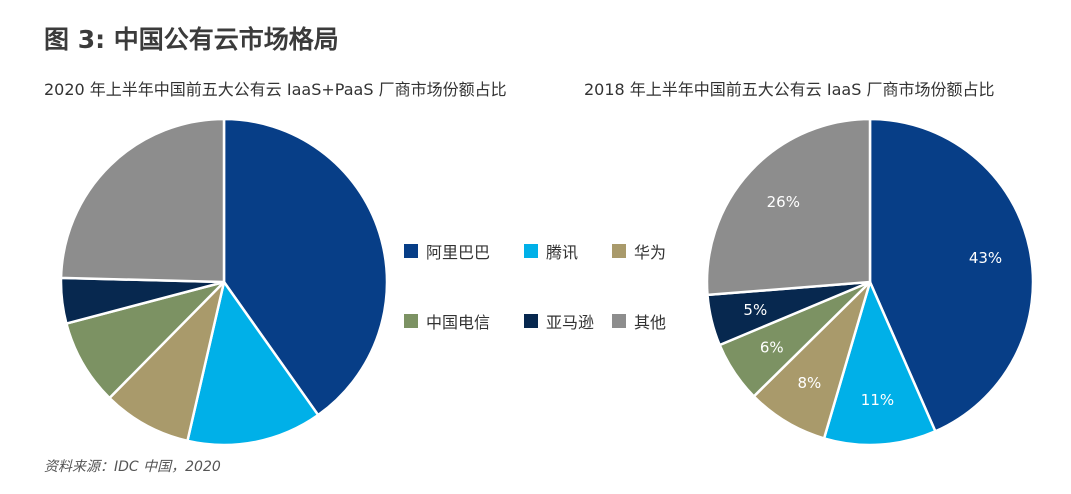 This screenshot has height=494, width=1071. Describe the element at coordinates (458, 252) in the screenshot. I see `legend-label: 阿里巴巴` at that location.